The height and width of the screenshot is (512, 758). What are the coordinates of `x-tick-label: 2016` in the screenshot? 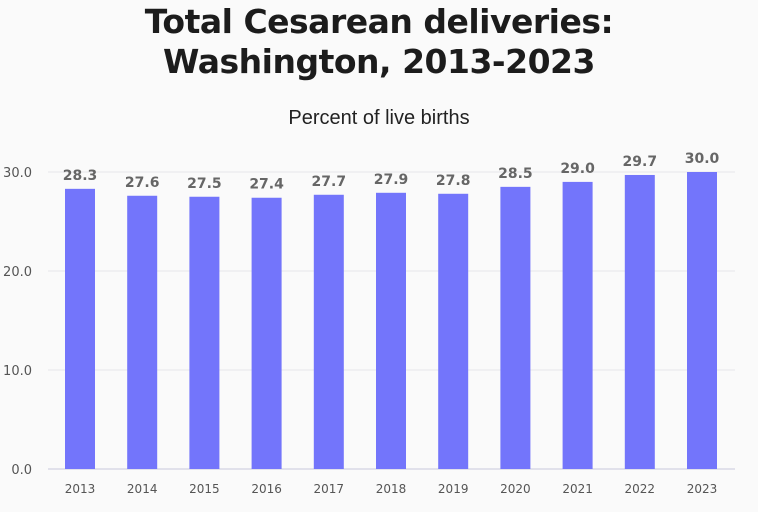 It's located at (266, 489).